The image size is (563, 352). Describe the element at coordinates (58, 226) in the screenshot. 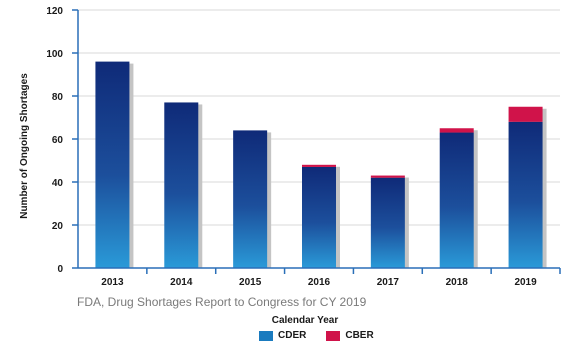

I see `y-tick-label: 20` at that location.